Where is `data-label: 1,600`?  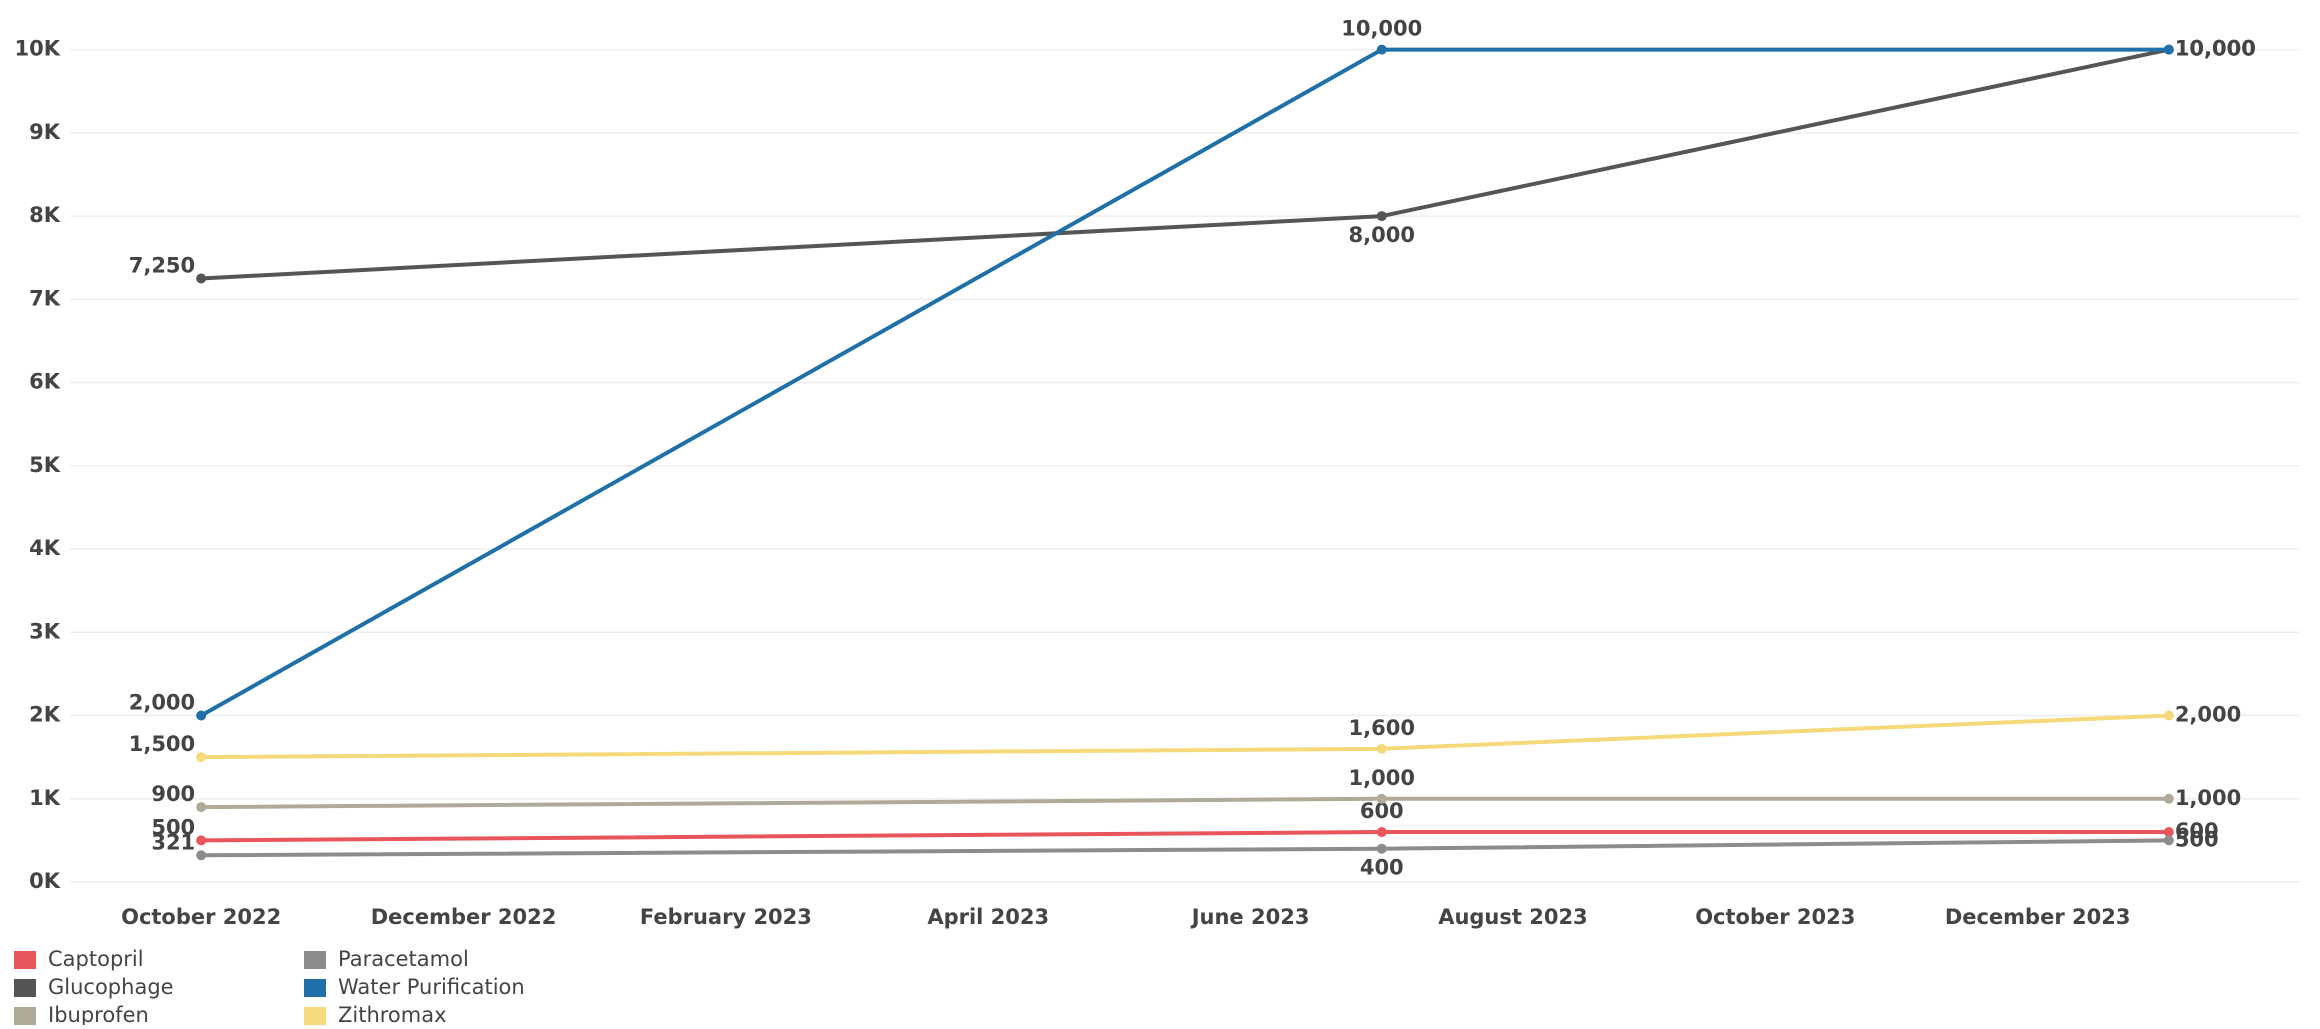
data-label: 1,600 is located at coordinates (1382, 728).